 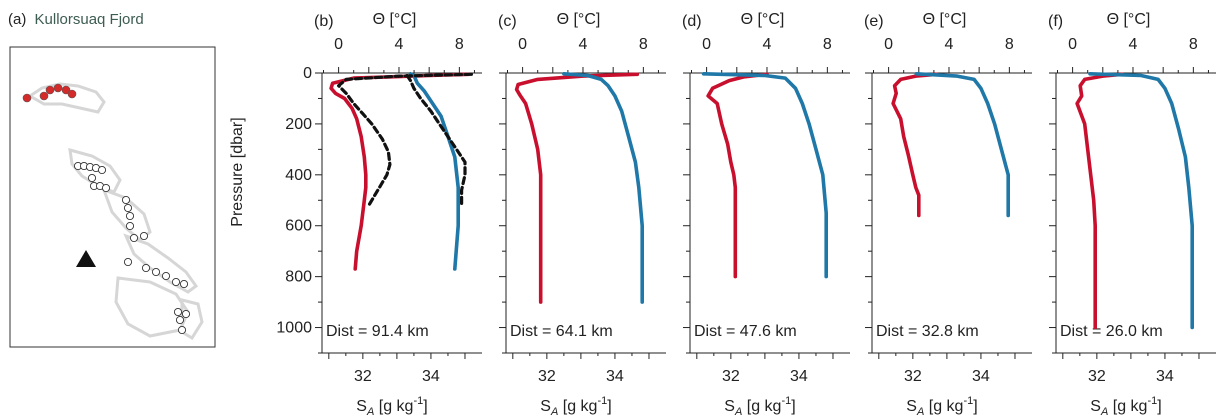 I want to click on map-panel: (a) Kullorsuaq Fjord, so click(x=111, y=179).